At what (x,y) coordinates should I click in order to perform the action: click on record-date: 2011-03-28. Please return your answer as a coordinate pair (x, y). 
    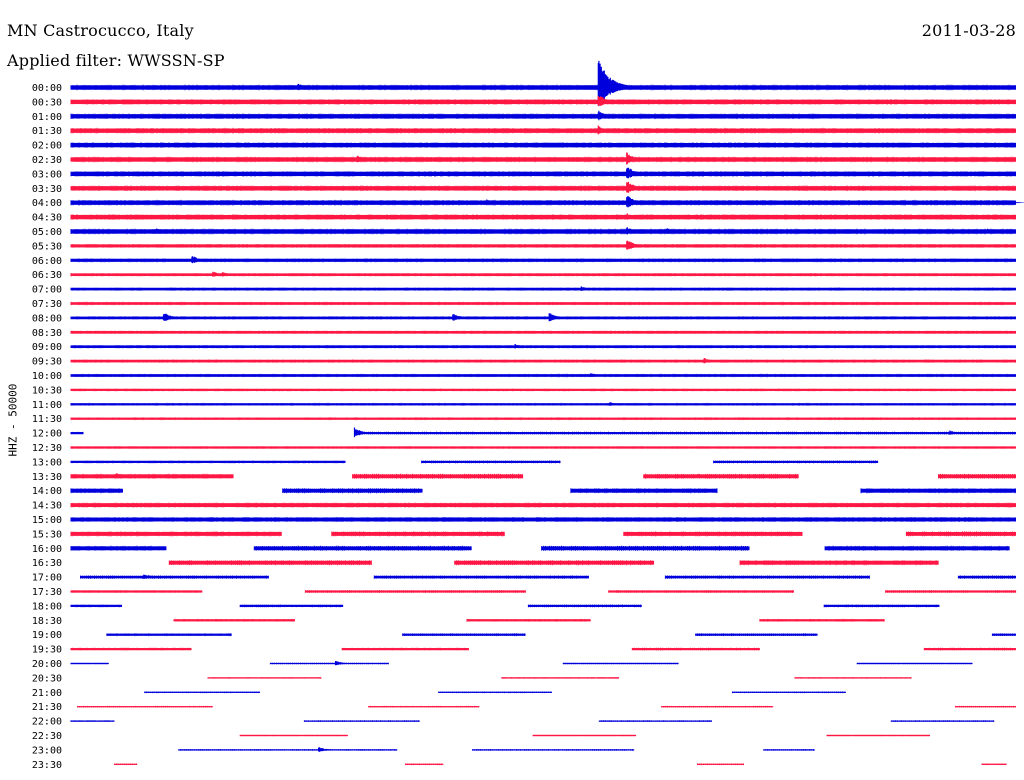
    Looking at the image, I should click on (968, 30).